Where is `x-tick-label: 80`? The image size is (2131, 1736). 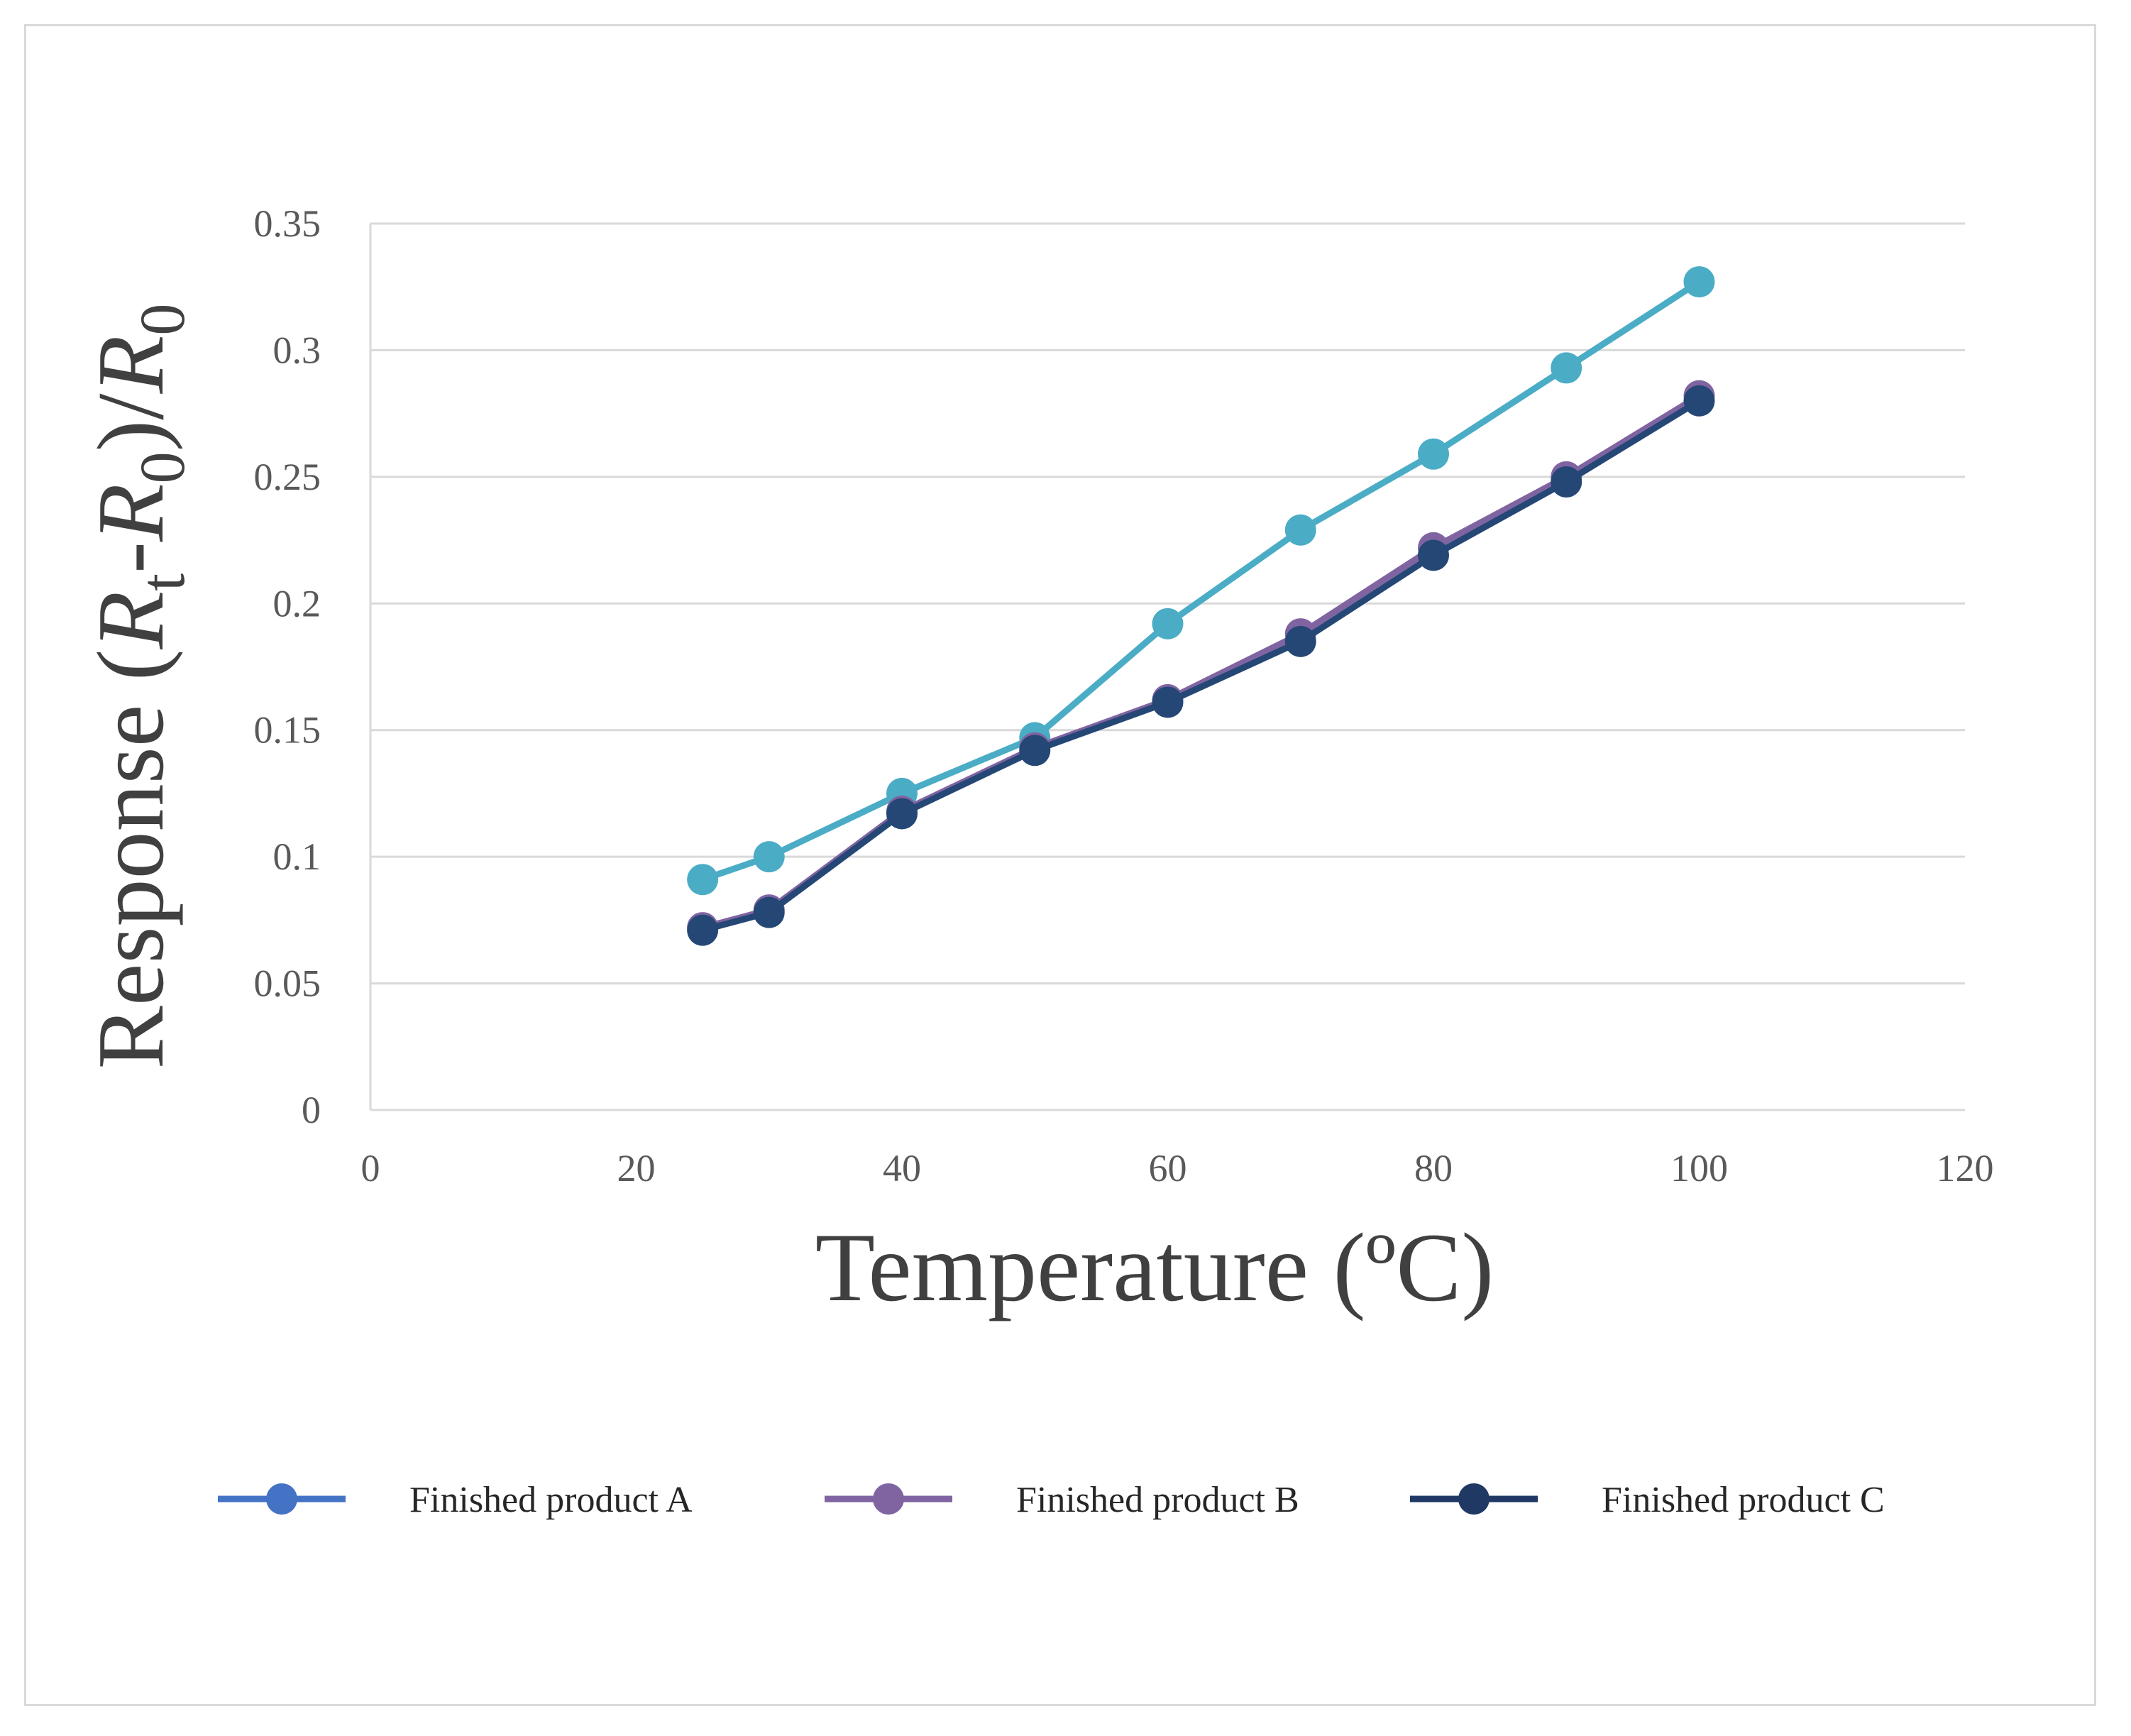 x-tick-label: 80 is located at coordinates (1433, 1168).